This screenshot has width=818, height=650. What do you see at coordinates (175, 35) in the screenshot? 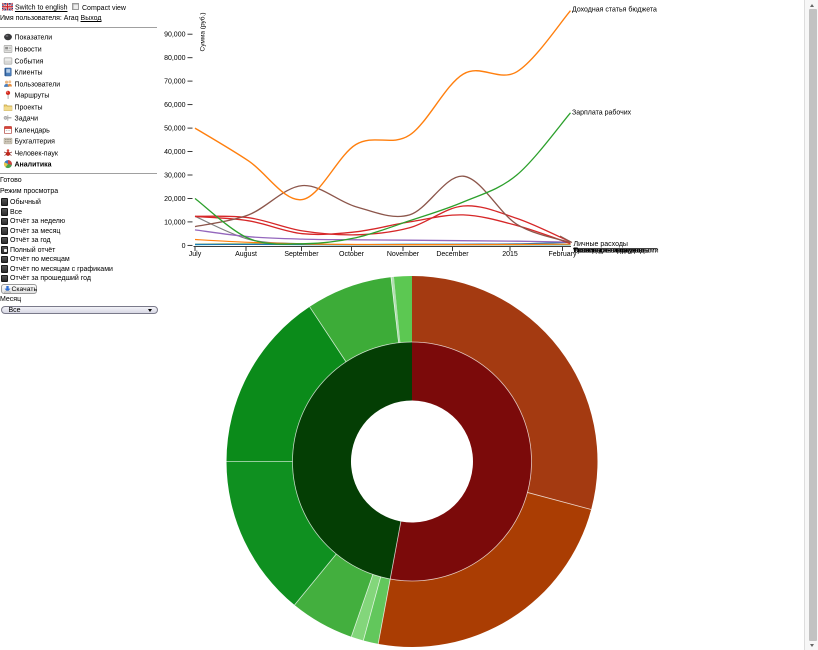
I see `svg-text: 90,000` at bounding box center [175, 35].